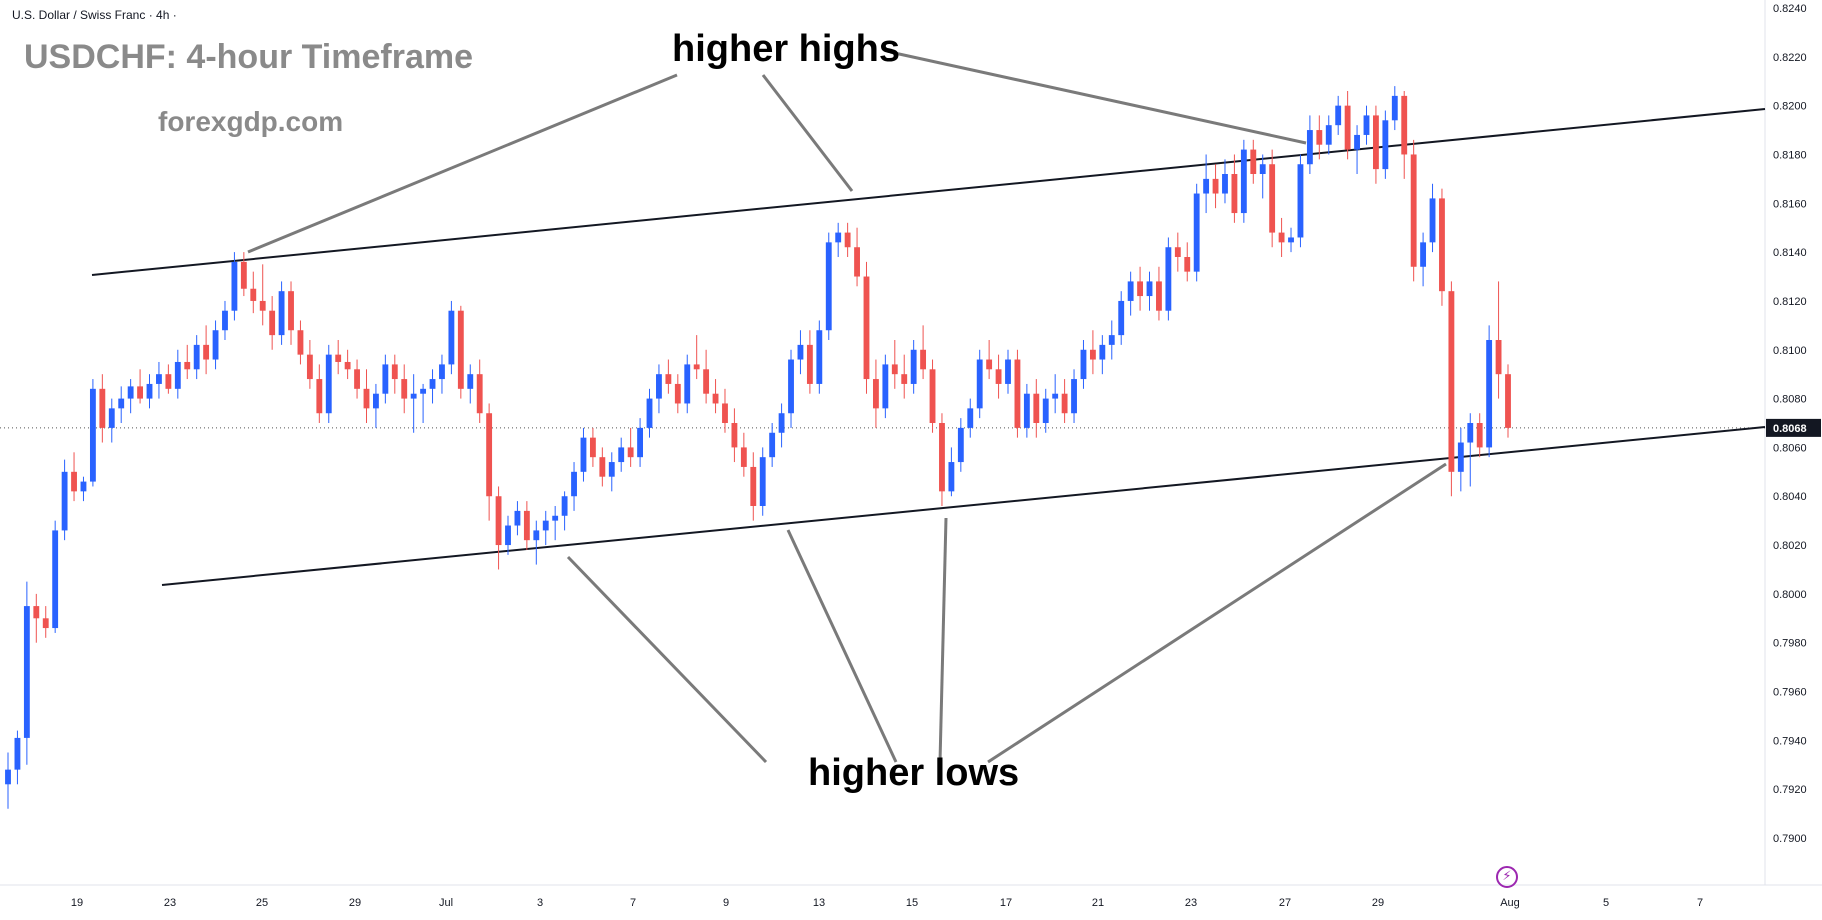  What do you see at coordinates (1006, 903) in the screenshot?
I see `time-tick-label: 17` at bounding box center [1006, 903].